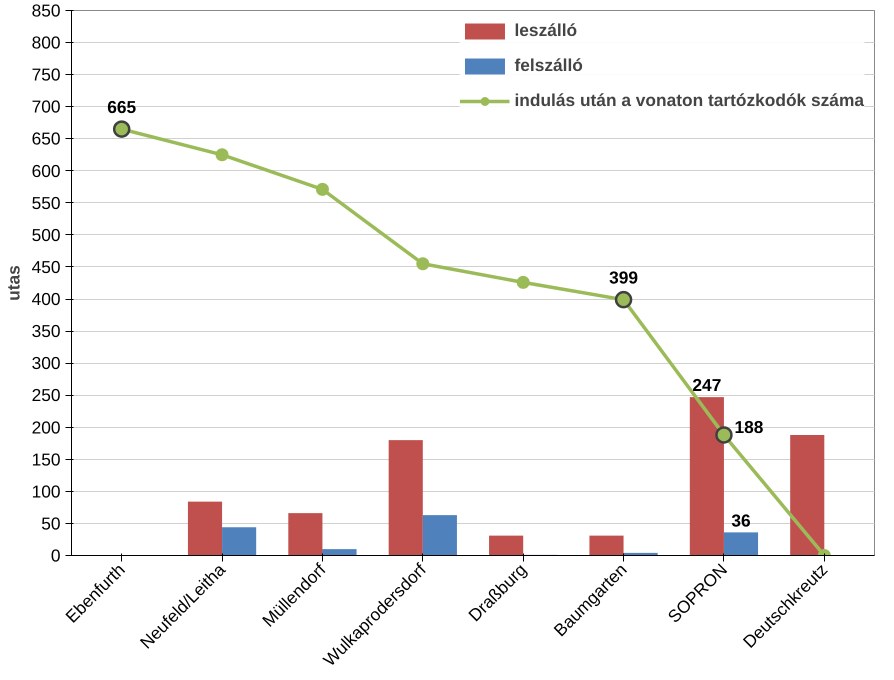 This screenshot has width=894, height=680. Describe the element at coordinates (46, 10) in the screenshot. I see `y-tick-label: 850` at that location.